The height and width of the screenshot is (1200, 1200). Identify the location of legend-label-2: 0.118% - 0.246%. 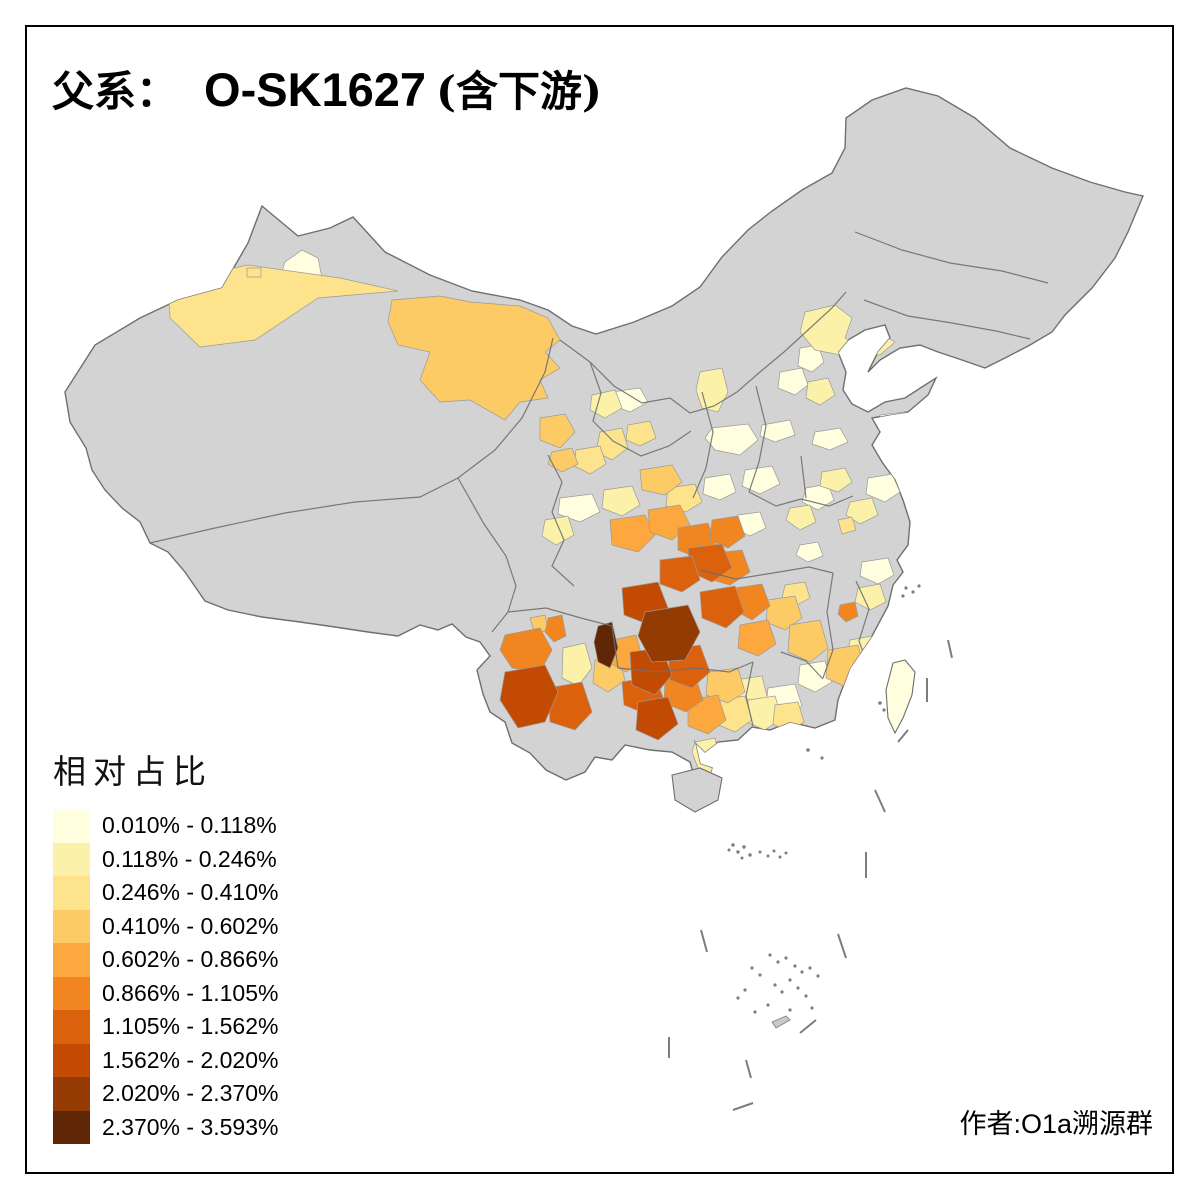
(189, 858).